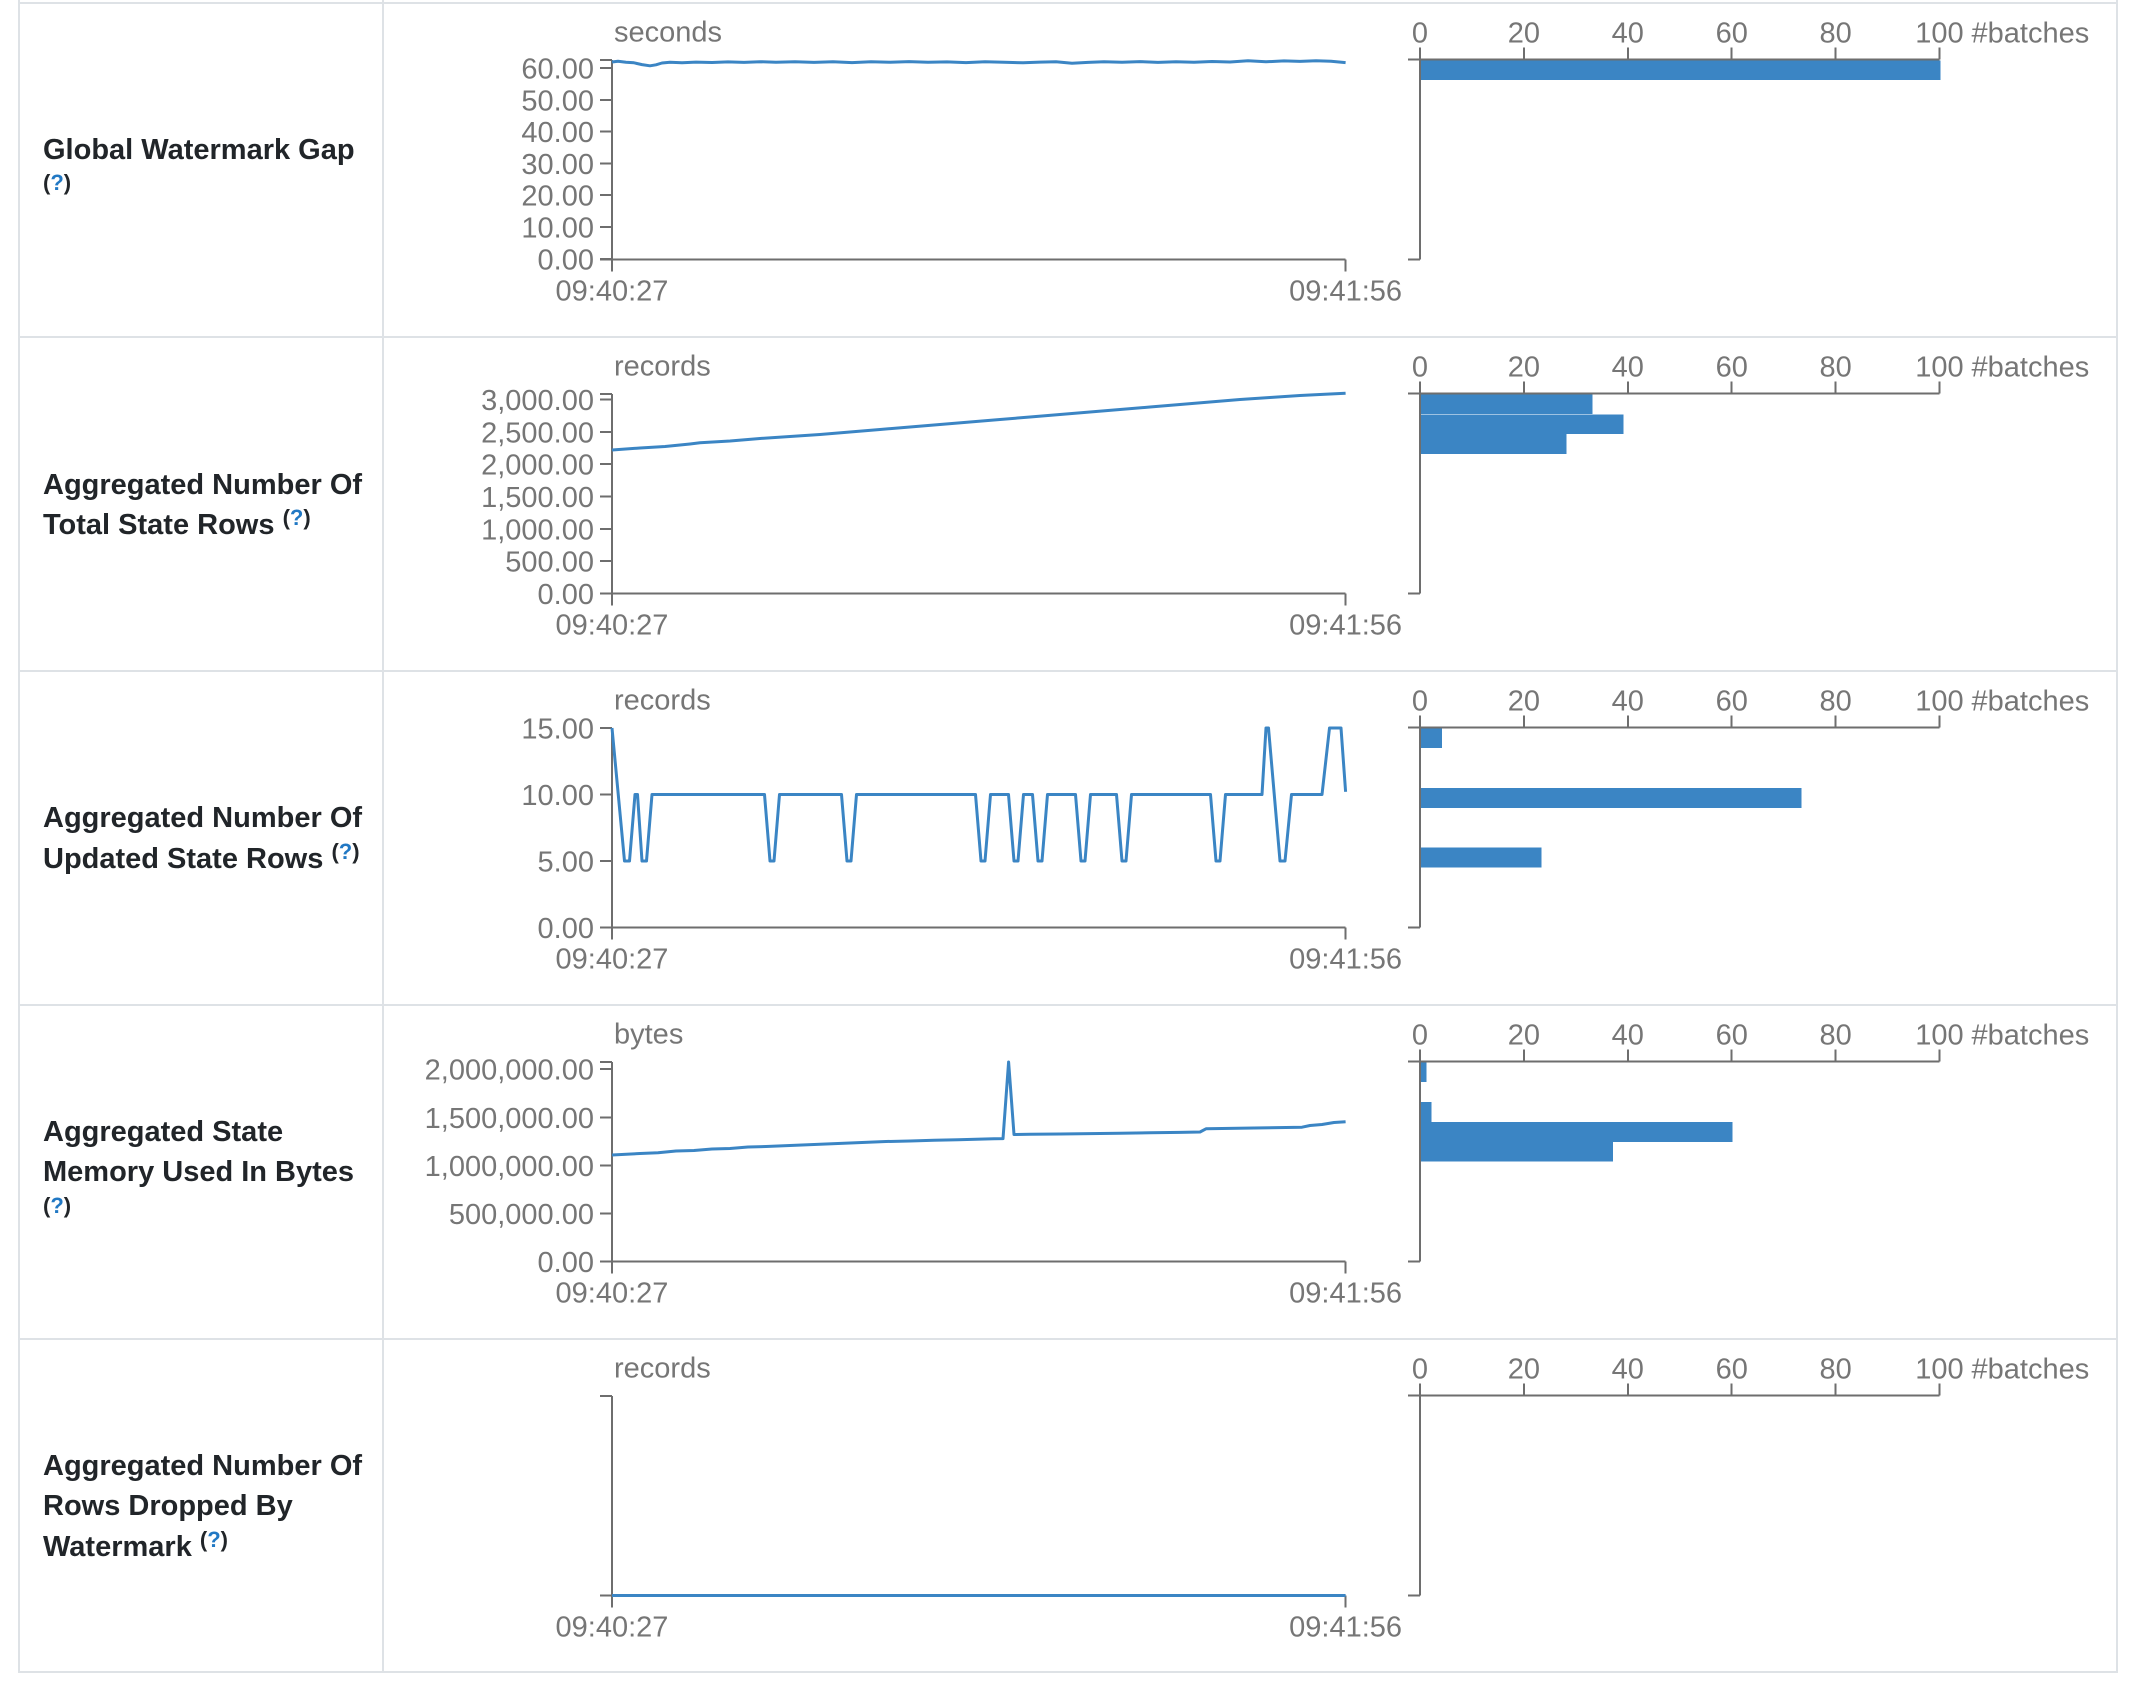 Image resolution: width=2132 pixels, height=1686 pixels. What do you see at coordinates (537, 433) in the screenshot?
I see `svg-text: 2,500.00` at bounding box center [537, 433].